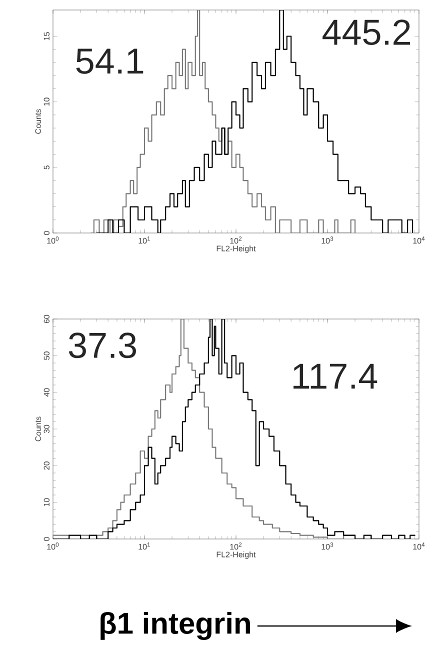  Describe the element at coordinates (175, 626) in the screenshot. I see `text: β1 integrin` at that location.